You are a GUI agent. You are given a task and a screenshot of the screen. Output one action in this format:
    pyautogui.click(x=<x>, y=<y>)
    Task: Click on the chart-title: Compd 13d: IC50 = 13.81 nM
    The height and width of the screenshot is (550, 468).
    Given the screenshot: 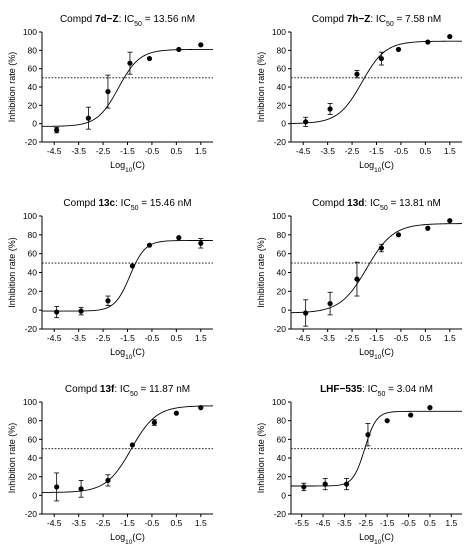 What is the action you would take?
    pyautogui.click(x=376, y=205)
    